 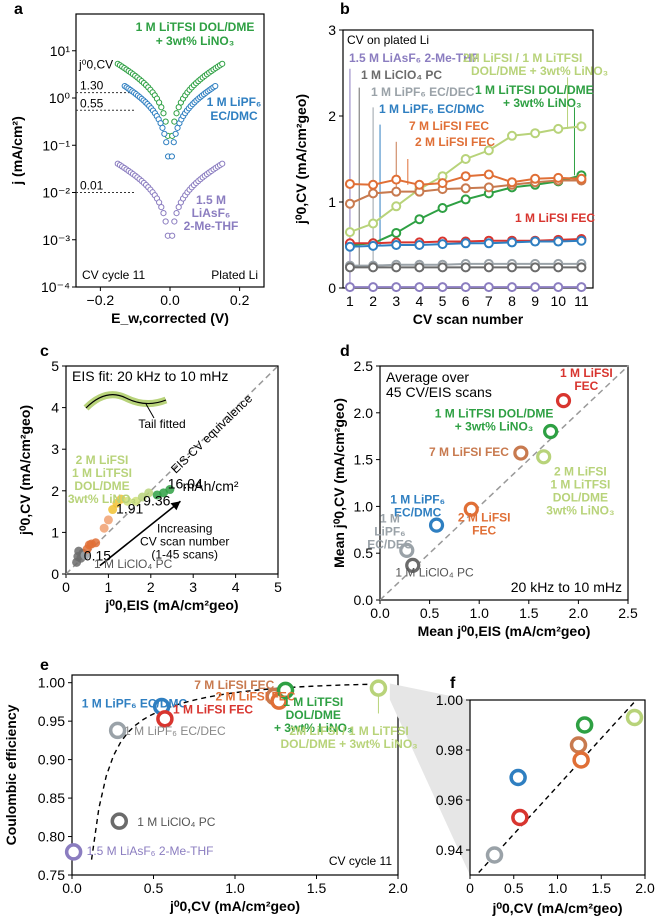 What do you see at coordinates (51, 798) in the screenshot?
I see `y-tick-label: 0.85` at bounding box center [51, 798].